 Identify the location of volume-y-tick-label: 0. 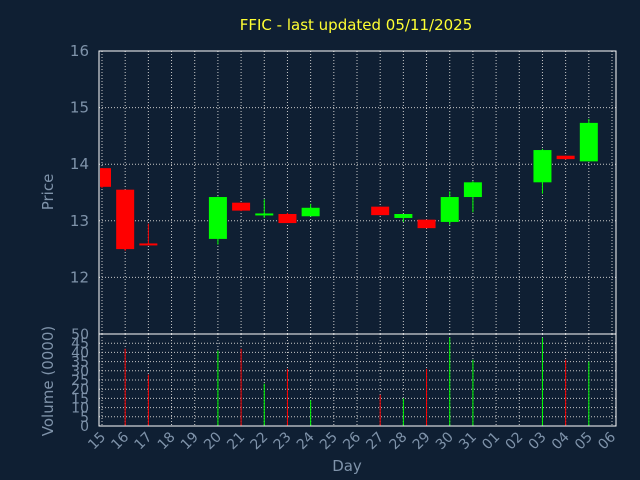
(84, 427).